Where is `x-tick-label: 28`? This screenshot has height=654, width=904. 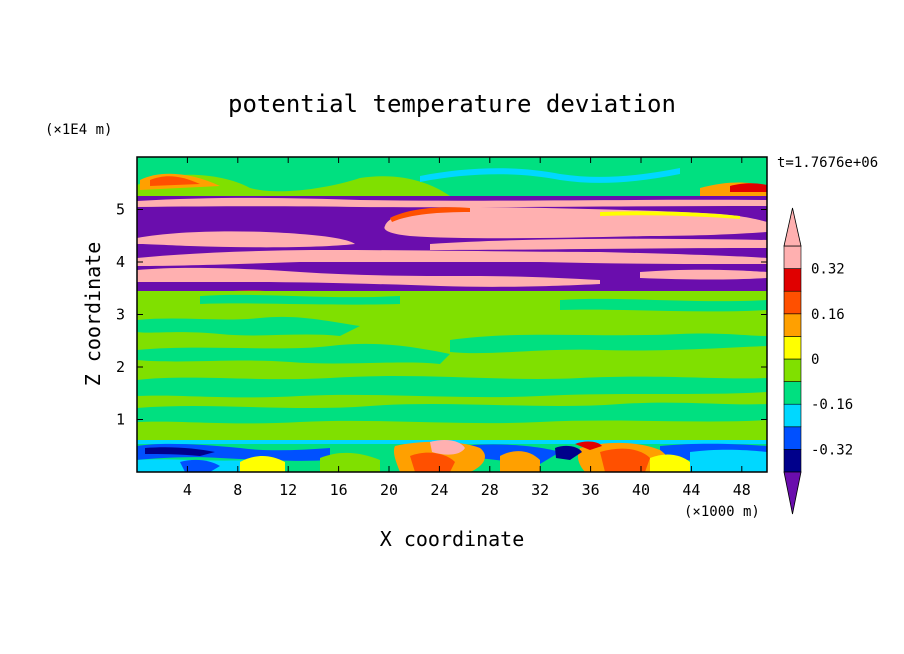 x-tick-label: 28 is located at coordinates (490, 490).